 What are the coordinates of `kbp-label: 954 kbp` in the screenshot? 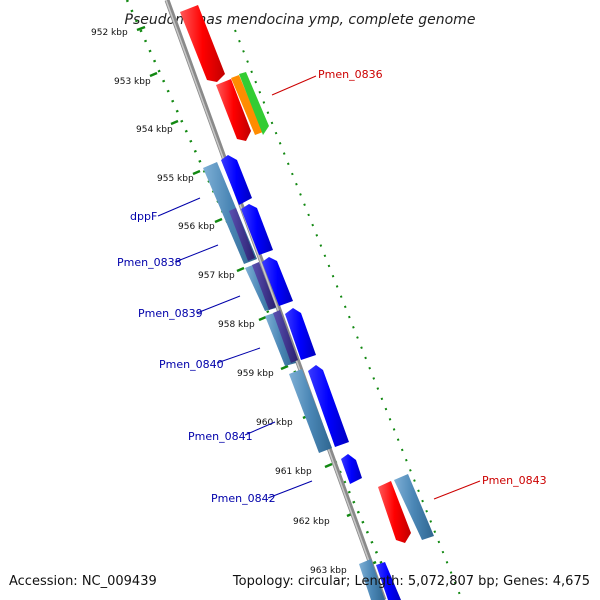 It's located at (154, 130).